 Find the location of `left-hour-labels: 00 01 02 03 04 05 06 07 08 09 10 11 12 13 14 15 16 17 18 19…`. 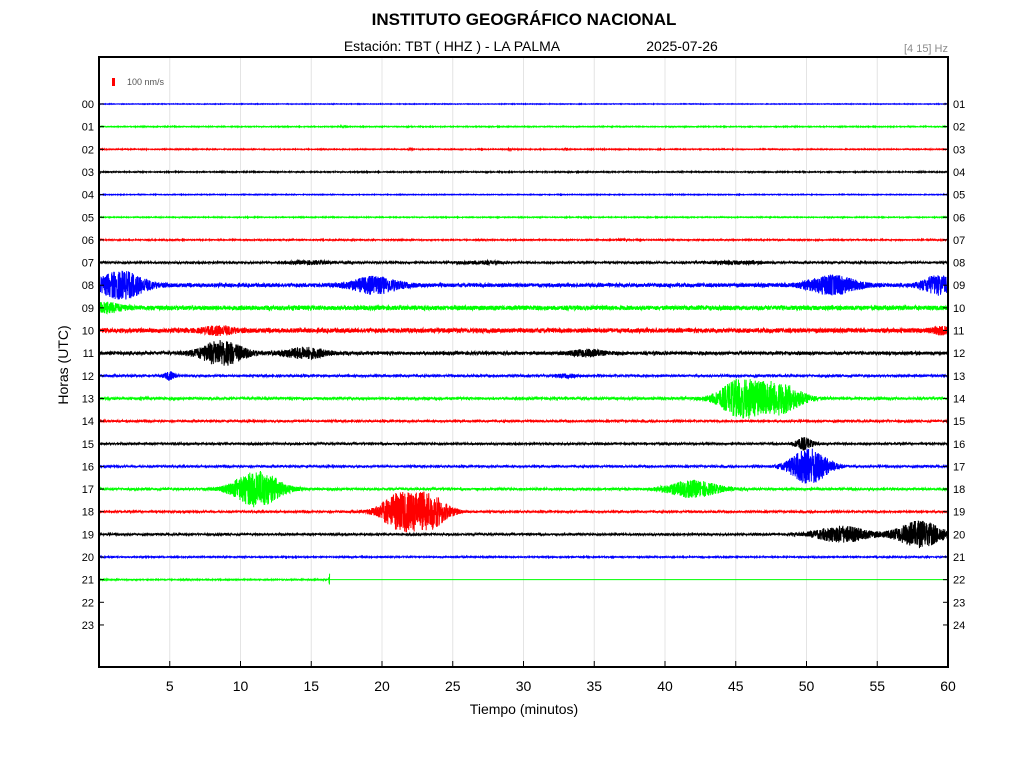

left-hour-labels: 00 01 02 03 04 05 06 07 08 09 10 11 12 13 14 15 16 17 18 19… is located at coordinates (93, 365).